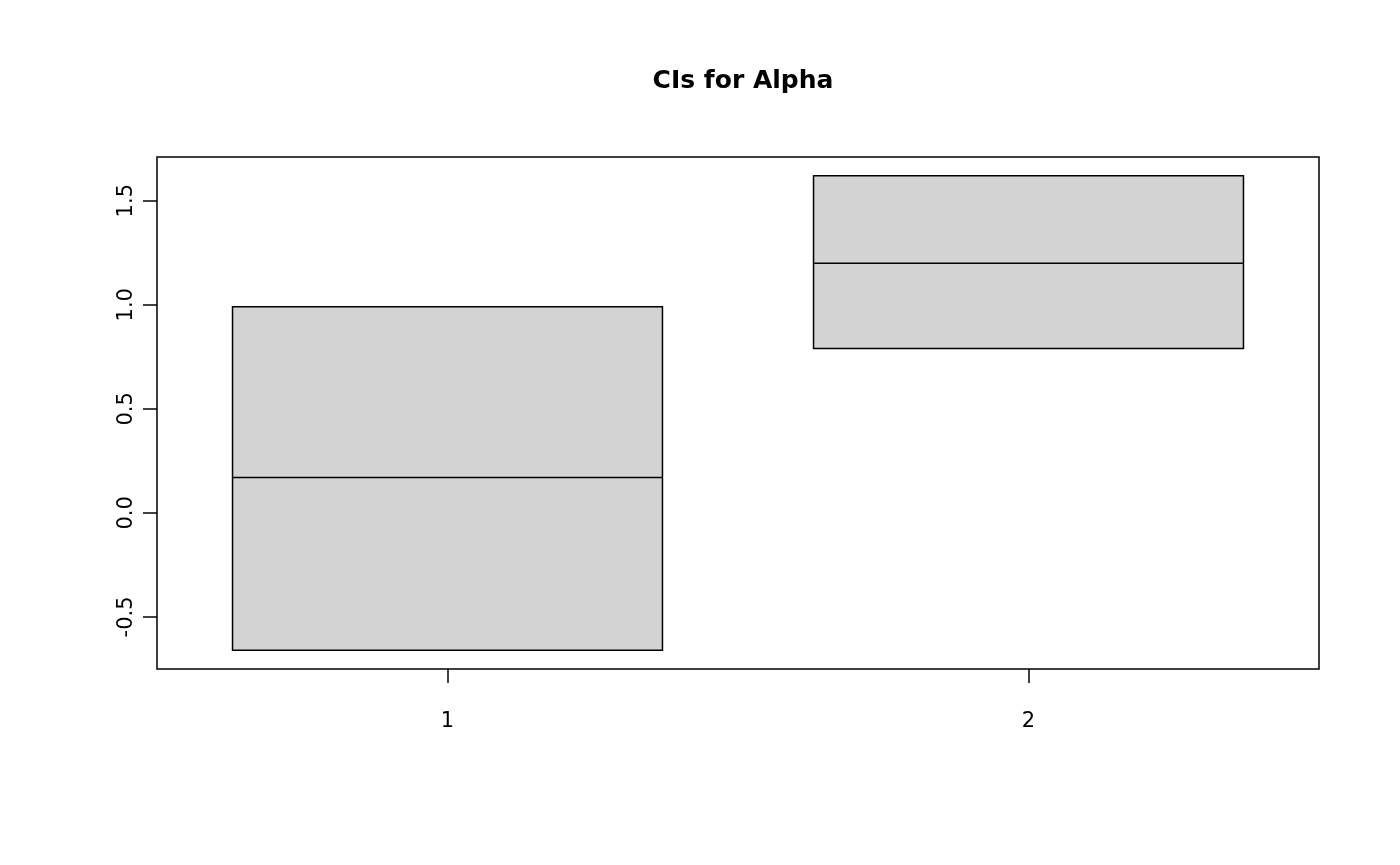  What do you see at coordinates (124, 305) in the screenshot?
I see `y-tick-label: 1.0` at bounding box center [124, 305].